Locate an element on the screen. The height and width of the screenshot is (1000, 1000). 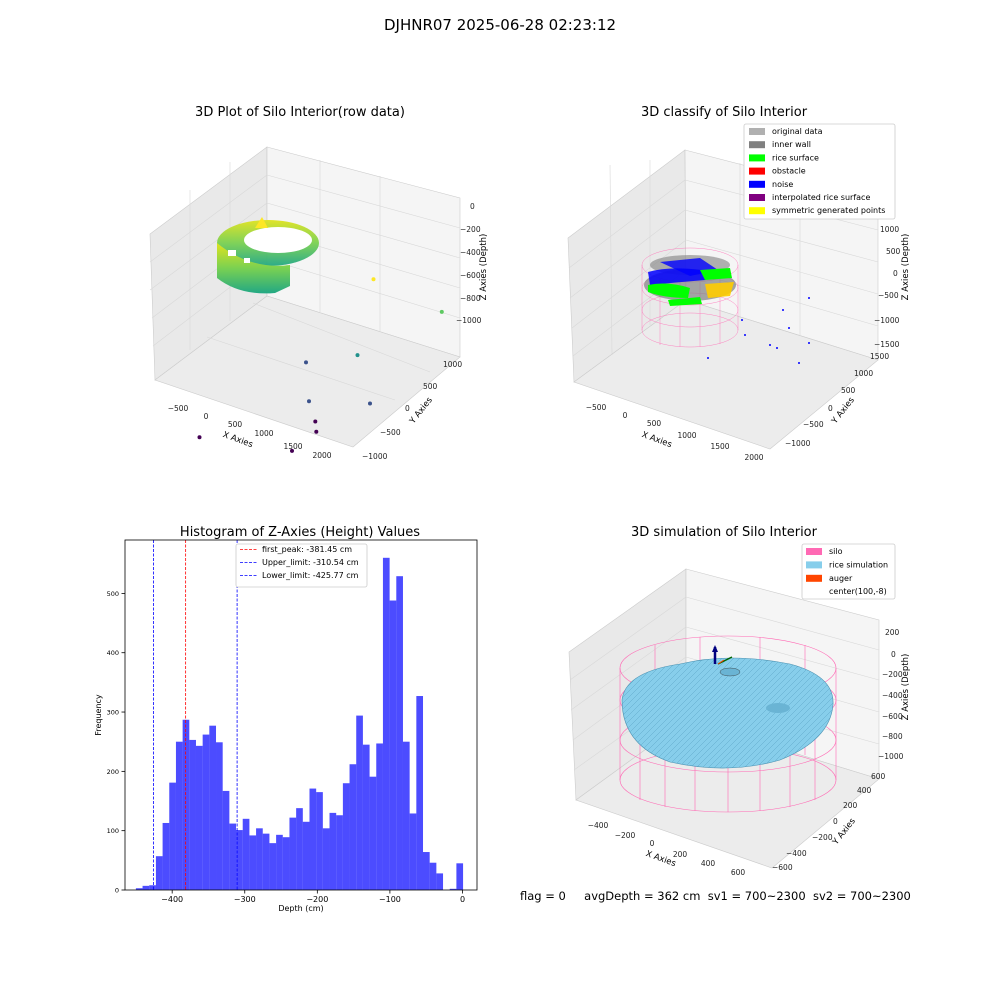
classify-point-groups is located at coordinates (690, 280).